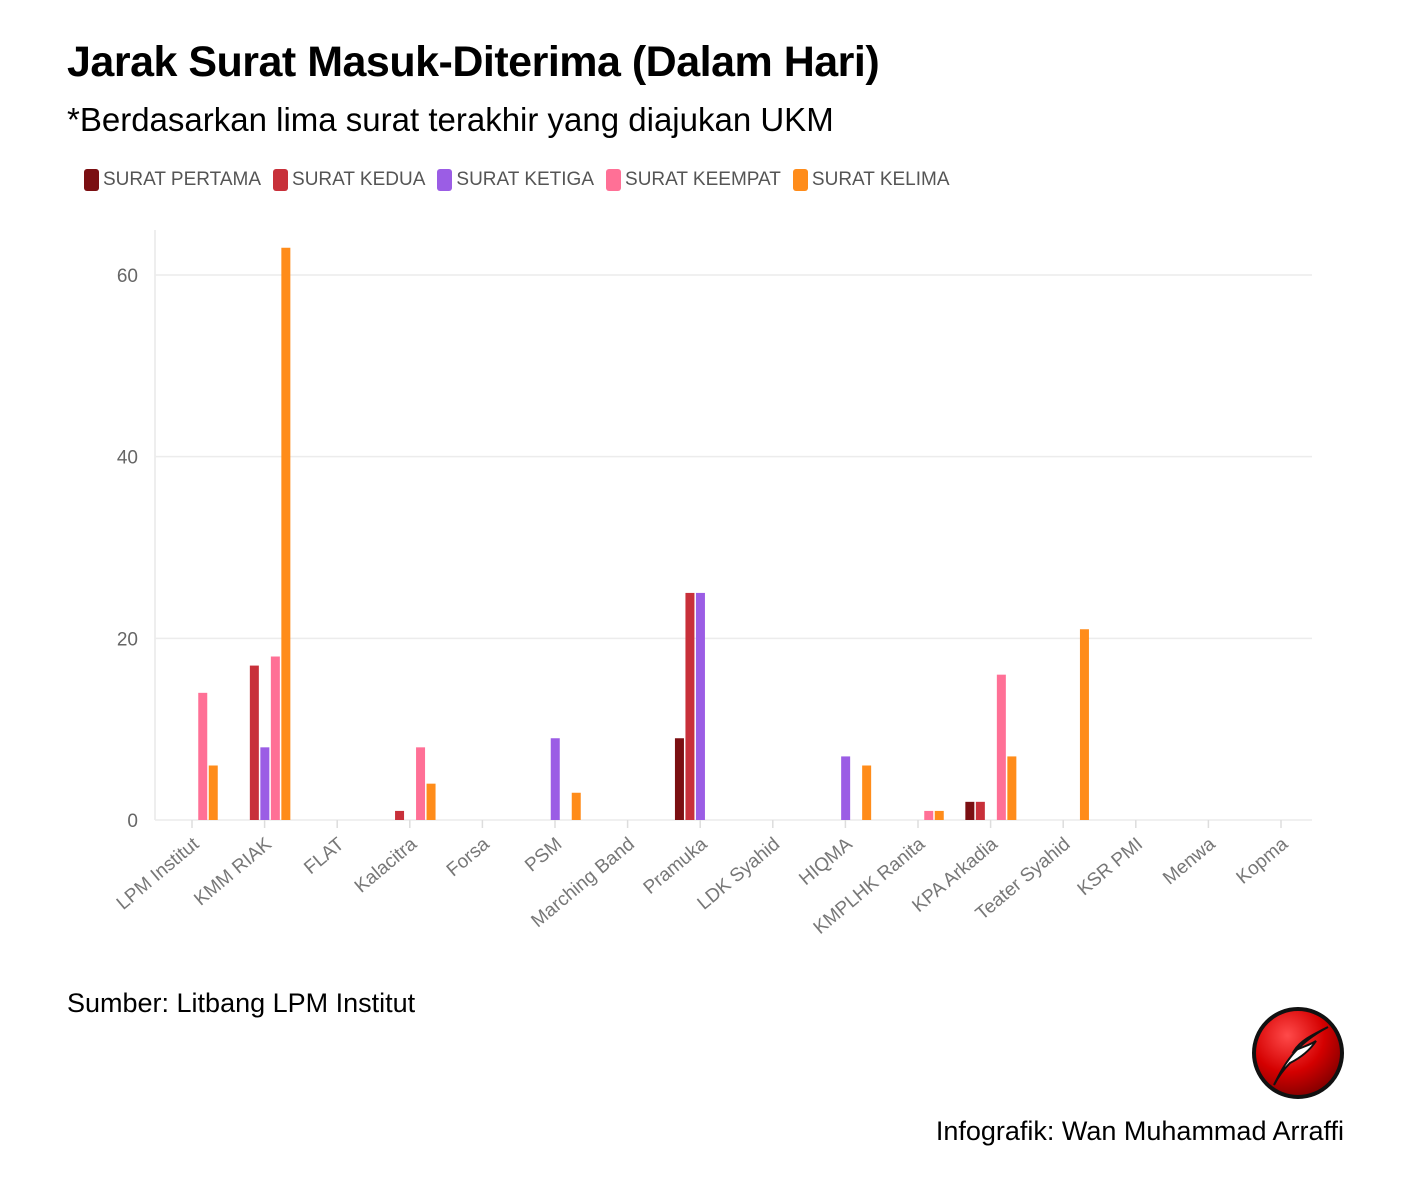  Describe the element at coordinates (182, 179) in the screenshot. I see `legend-label: SURAT PERTAMA` at that location.